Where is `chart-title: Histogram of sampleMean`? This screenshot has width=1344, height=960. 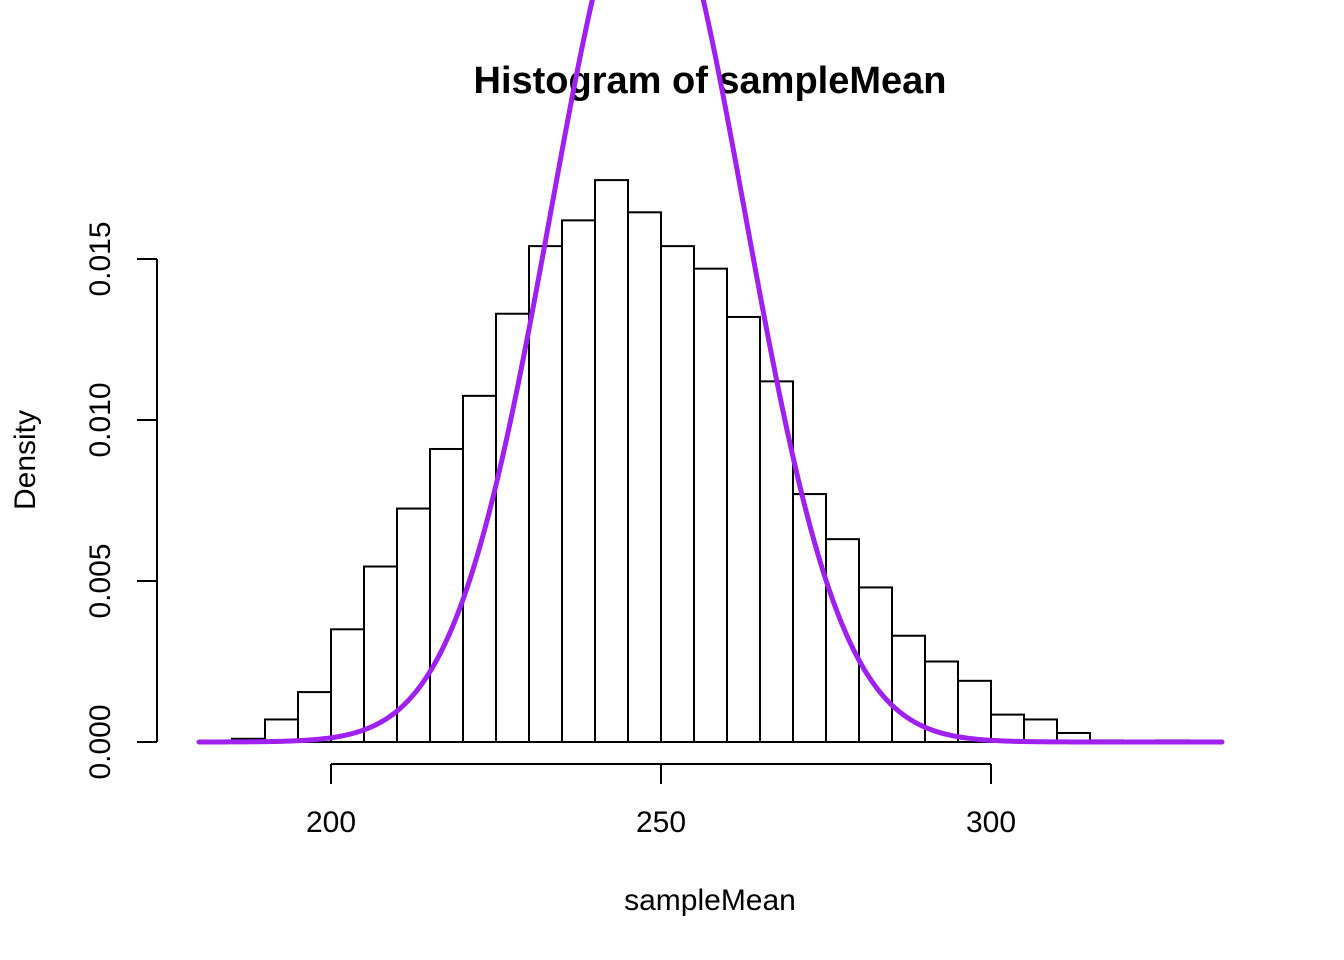
chart-title: Histogram of sampleMean is located at coordinates (710, 81).